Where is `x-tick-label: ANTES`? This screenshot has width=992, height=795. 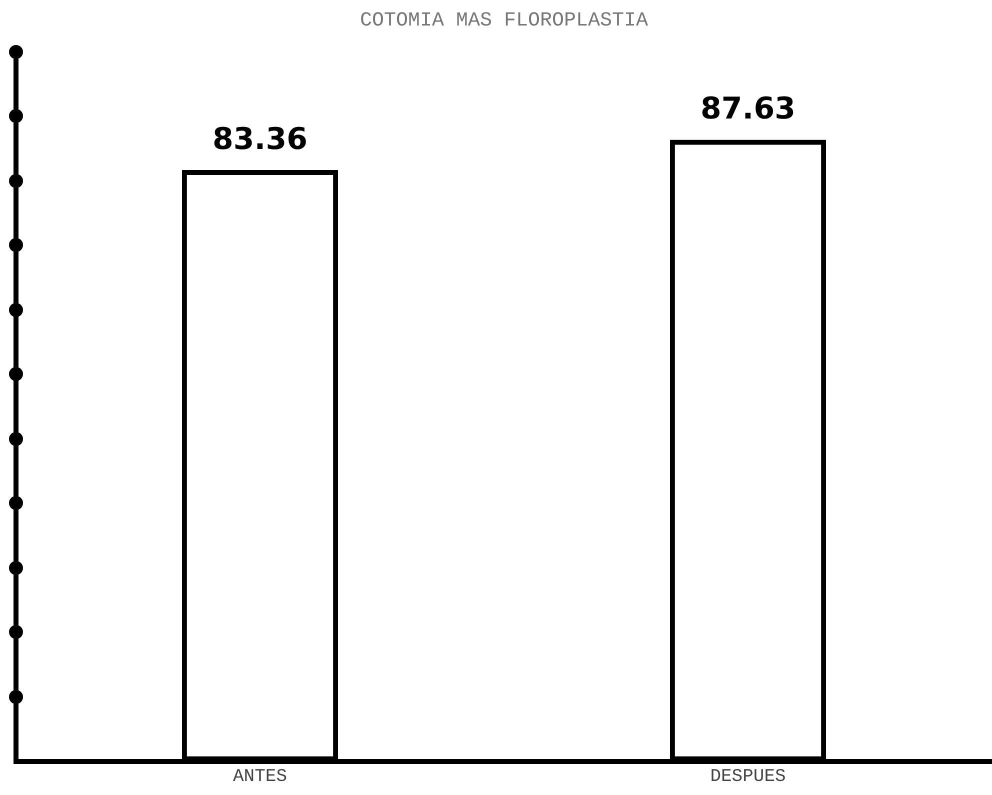
x-tick-label: ANTES is located at coordinates (260, 776).